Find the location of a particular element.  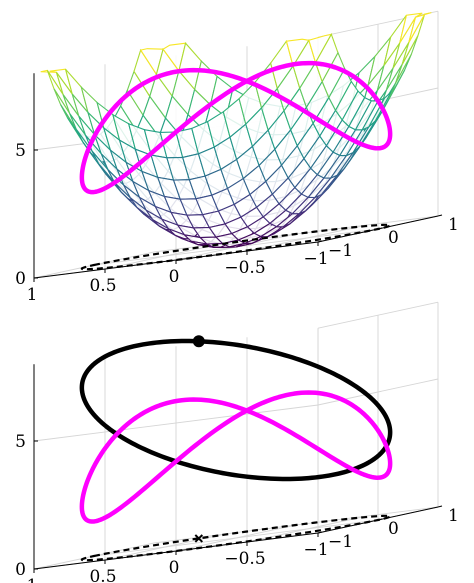

marker-x is located at coordinates (199, 538).